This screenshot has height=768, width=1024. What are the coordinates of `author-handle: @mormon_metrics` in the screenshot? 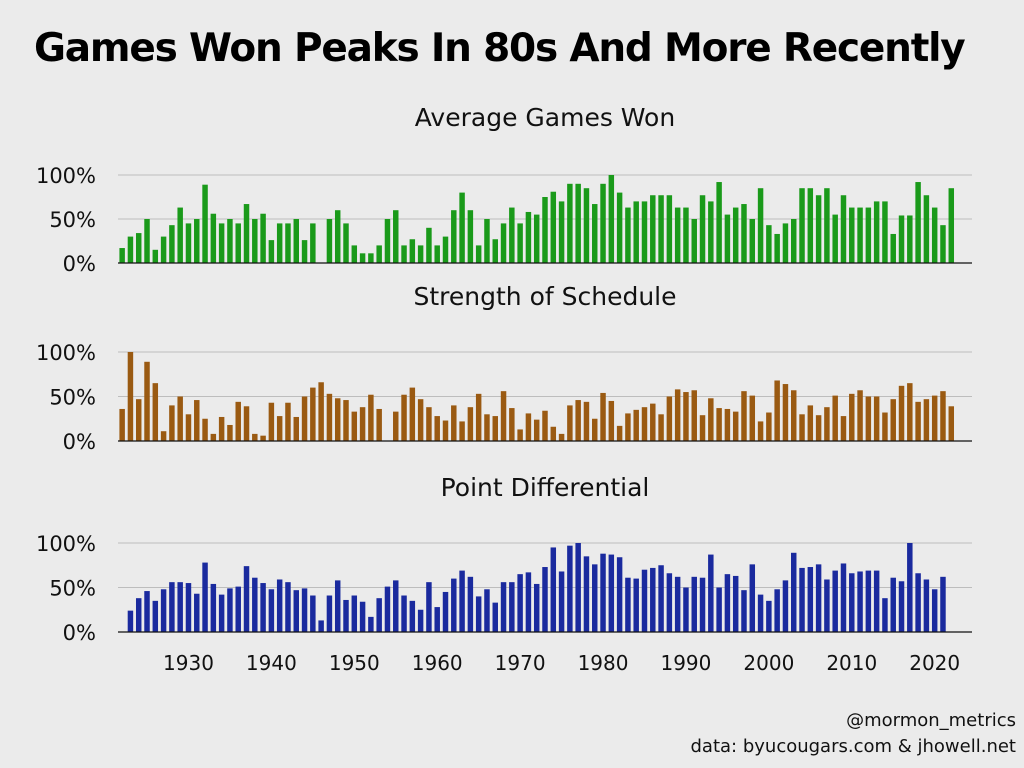 It's located at (931, 720).